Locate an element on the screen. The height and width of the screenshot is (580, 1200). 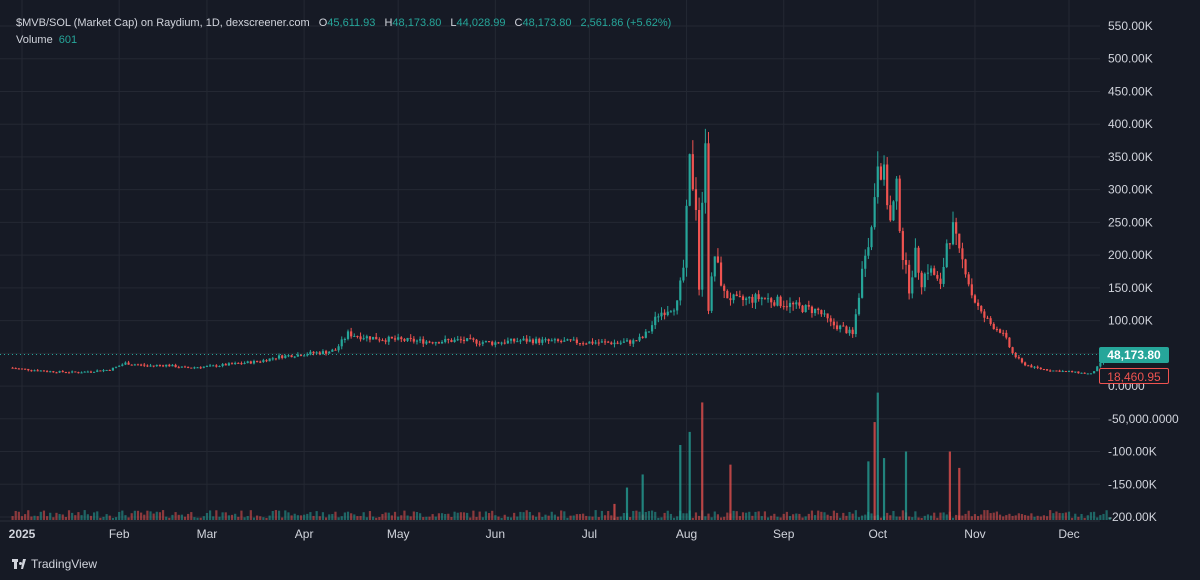
x-tick-label: Aug is located at coordinates (686, 534).